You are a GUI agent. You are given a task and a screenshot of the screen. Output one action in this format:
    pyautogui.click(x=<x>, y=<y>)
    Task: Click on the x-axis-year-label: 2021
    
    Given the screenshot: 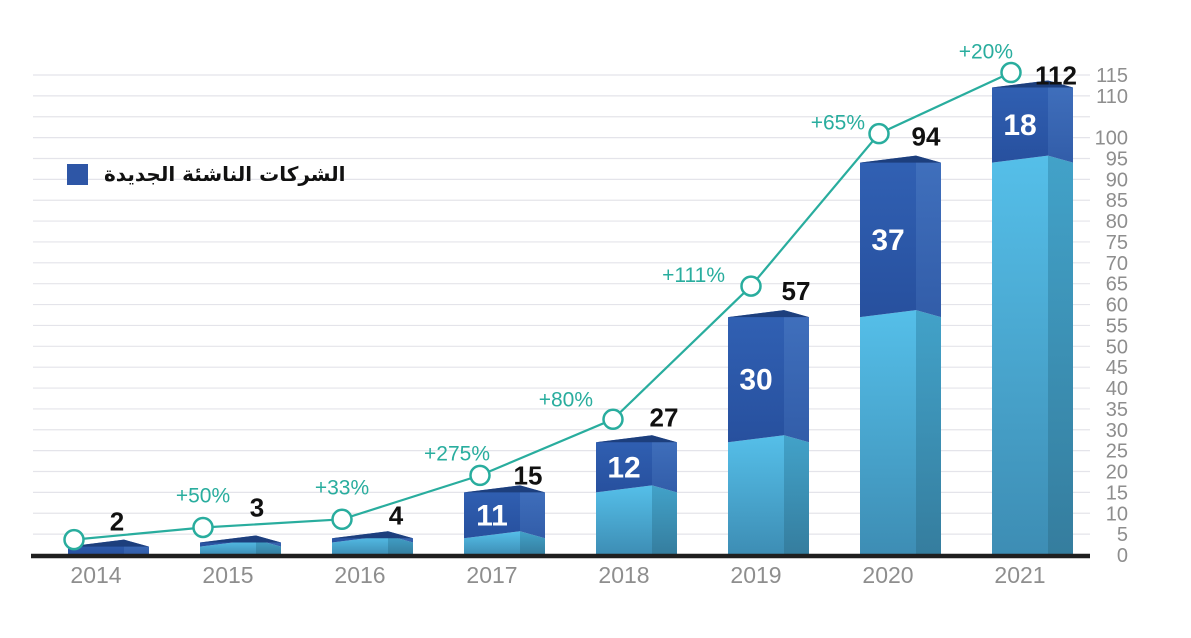 What is the action you would take?
    pyautogui.click(x=1019, y=575)
    